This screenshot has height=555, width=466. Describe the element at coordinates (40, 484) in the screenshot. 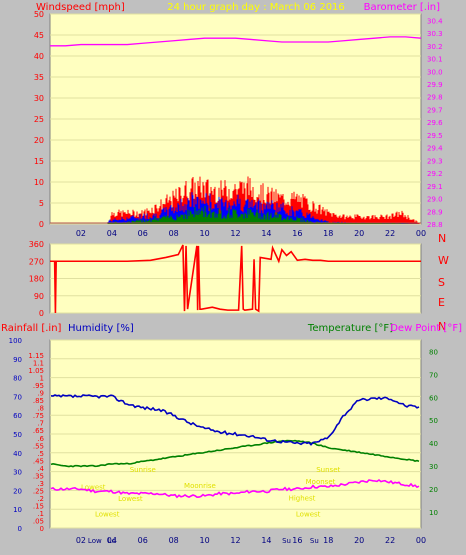

I see `tick-label: .3` at that location.